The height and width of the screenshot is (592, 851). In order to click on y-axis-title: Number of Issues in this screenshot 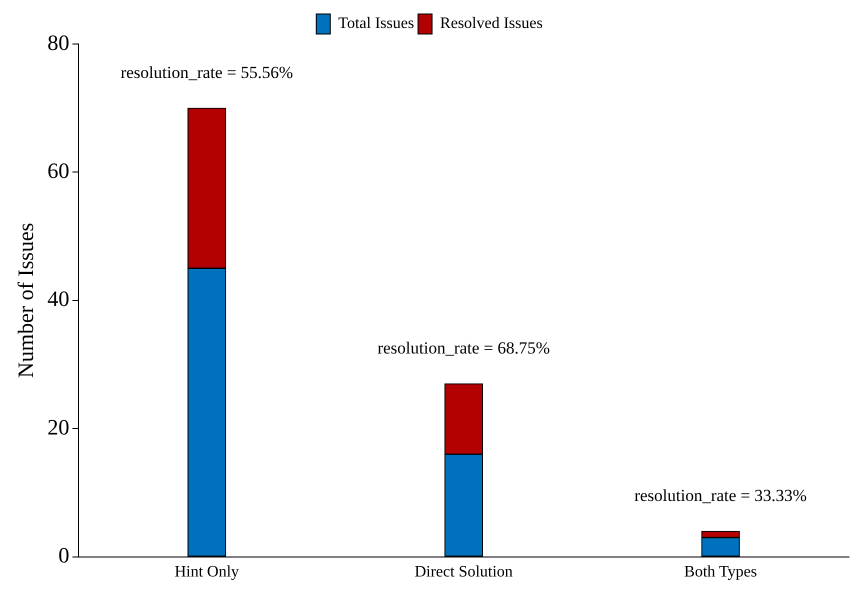, I will do `click(25, 300)`.